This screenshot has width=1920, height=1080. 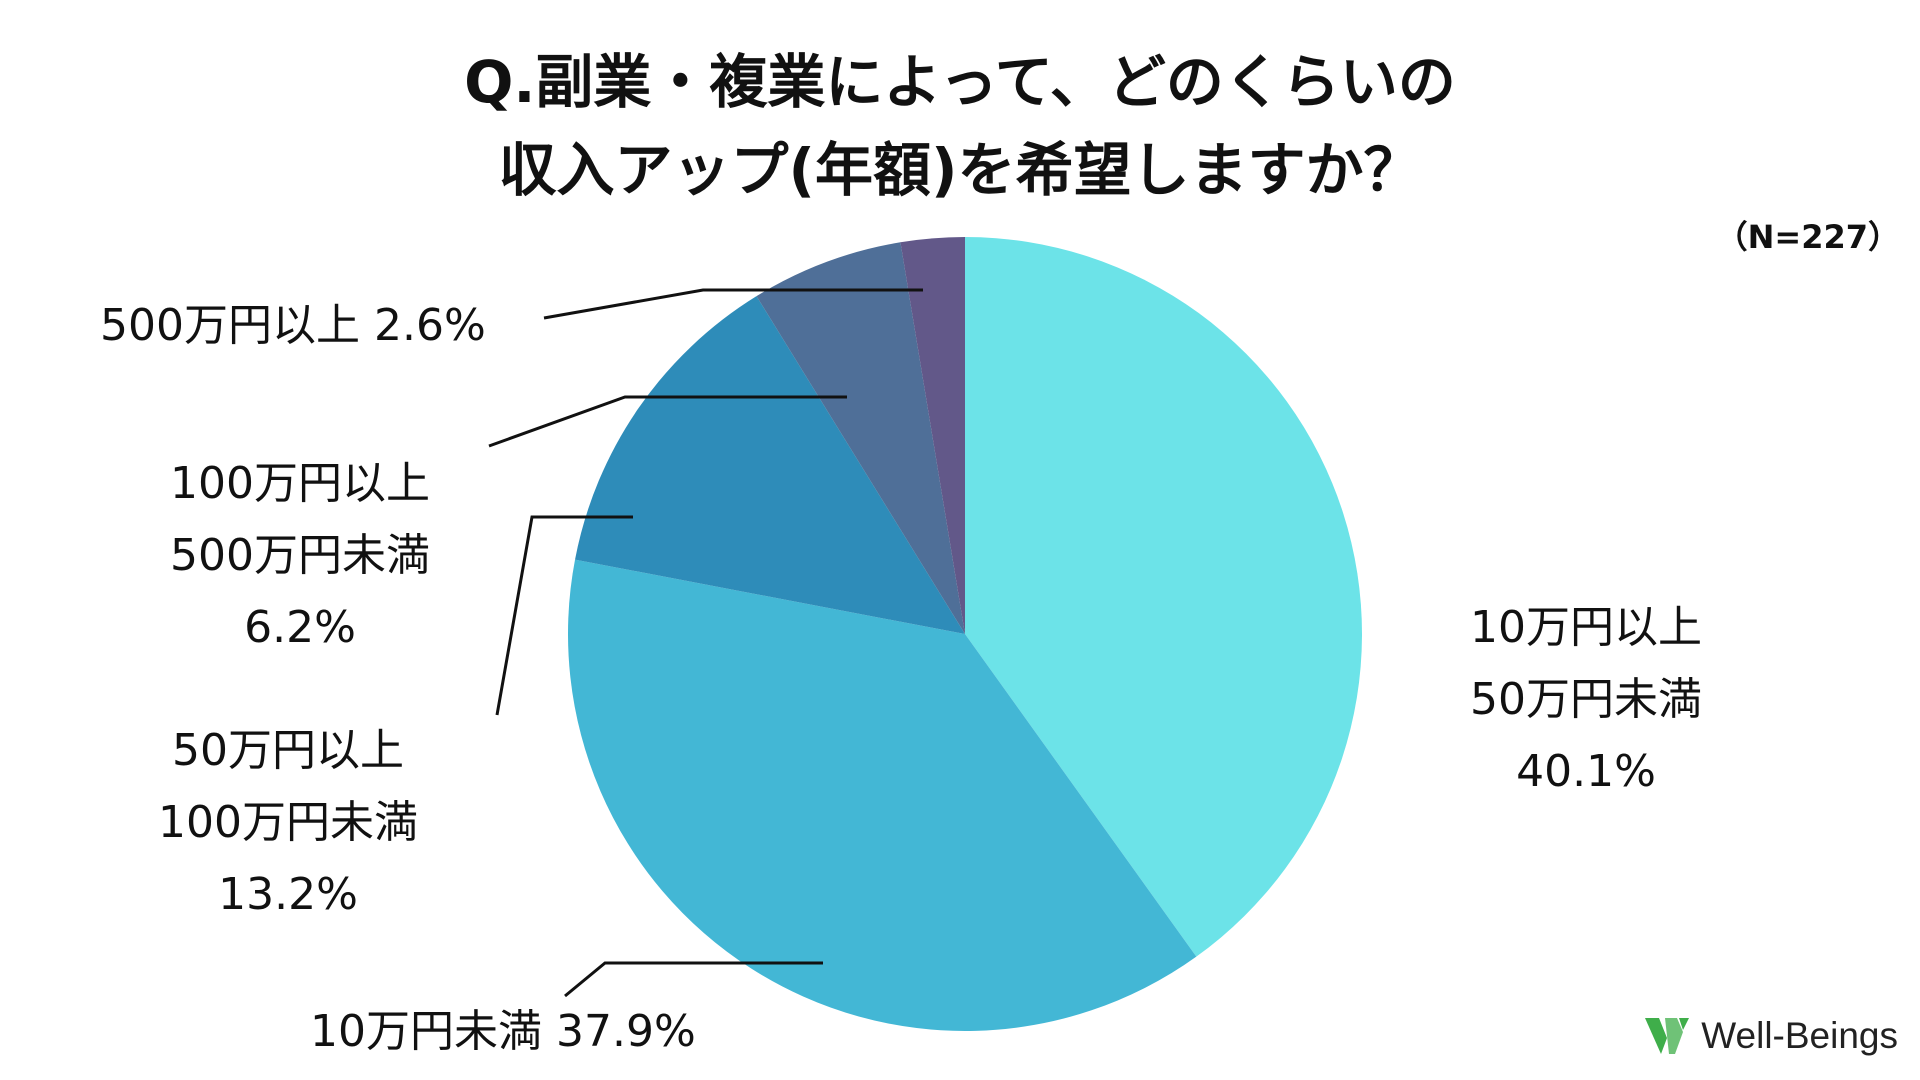 I want to click on slice-label-10-50-line-1: 10万円以上, so click(x=1586, y=627).